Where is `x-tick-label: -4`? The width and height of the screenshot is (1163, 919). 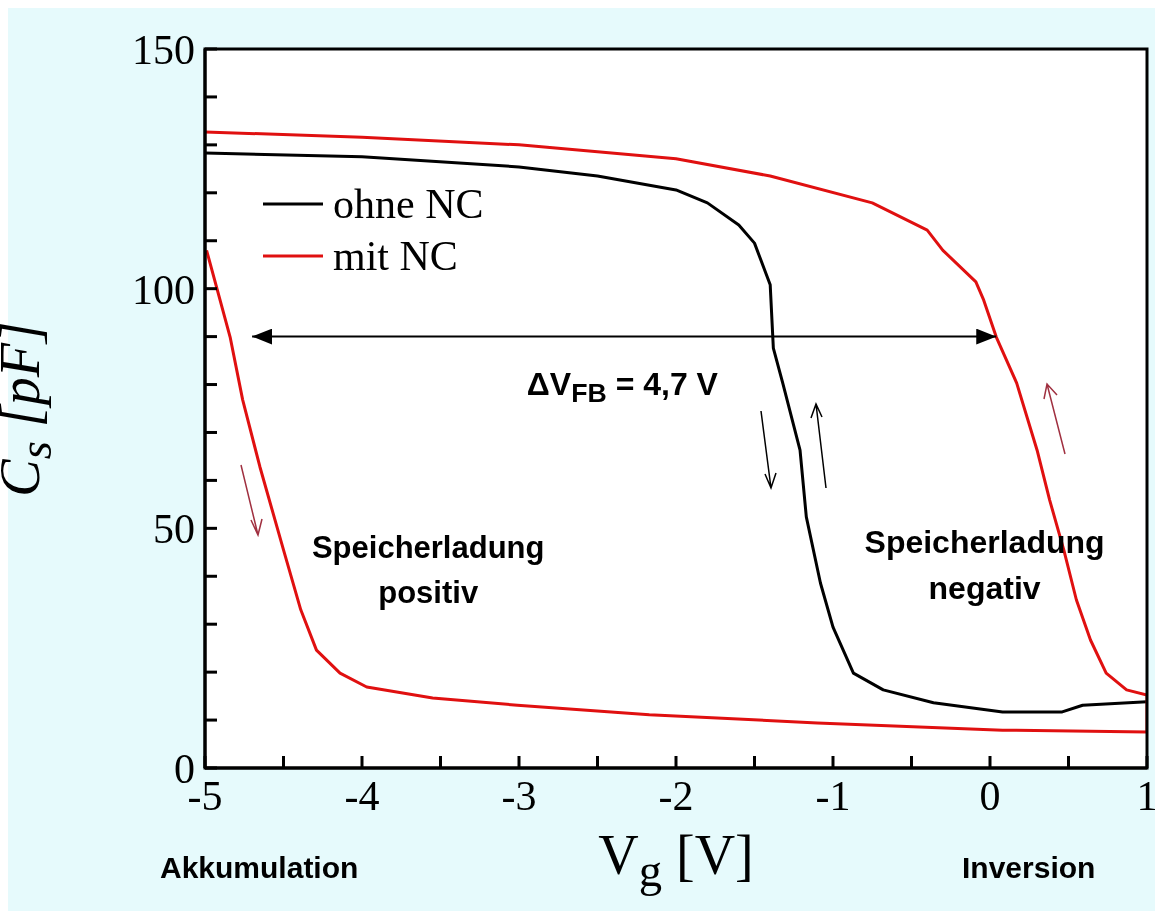 x-tick-label: -4 is located at coordinates (362, 795).